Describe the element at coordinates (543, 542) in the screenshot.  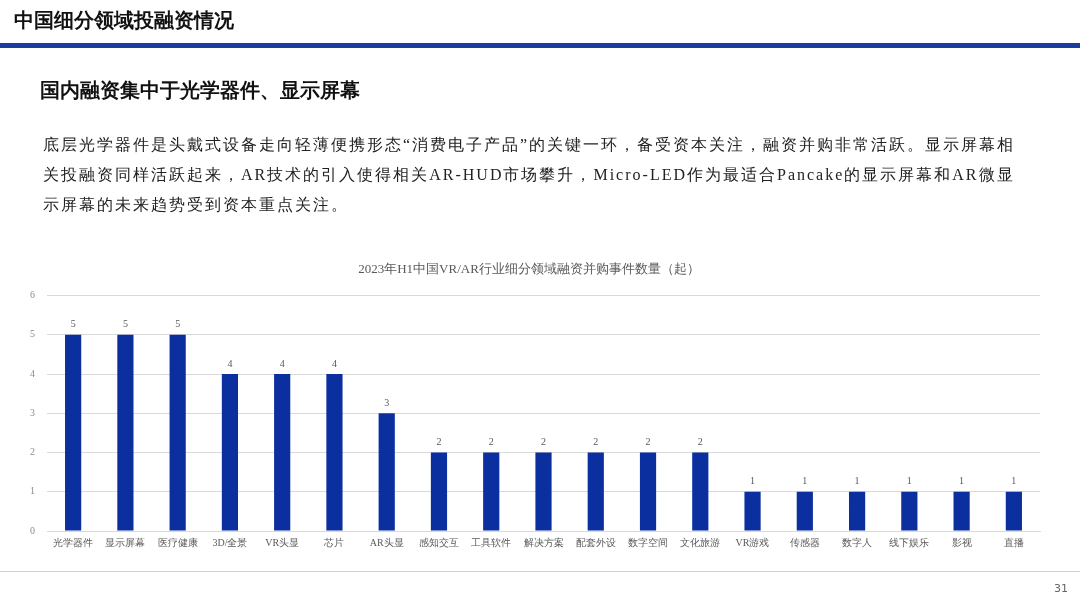
I see `x-tick-label: 解决方案` at that location.